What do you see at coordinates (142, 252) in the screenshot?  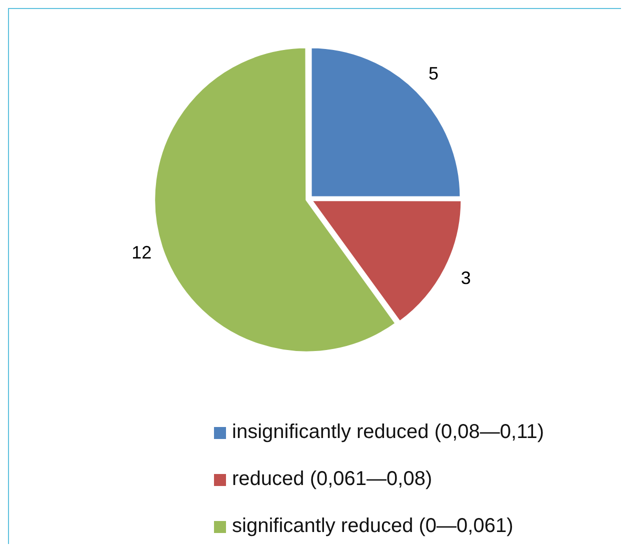 I see `data-label: 12` at bounding box center [142, 252].